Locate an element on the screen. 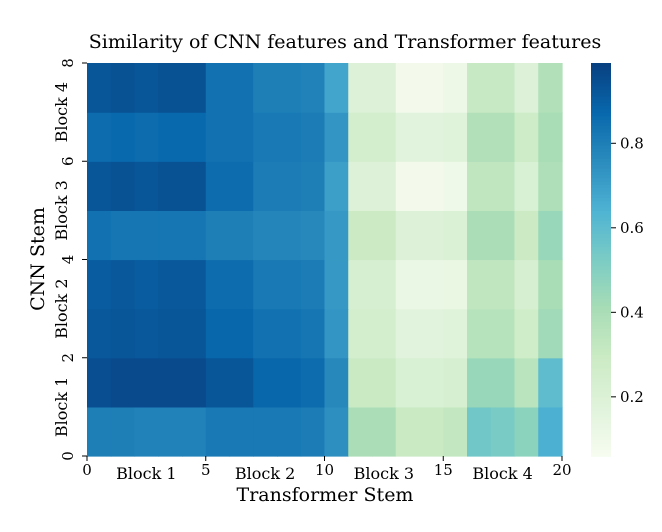  x-axis: 0 5 10 15 20 Block 1 Block 2 Block 3 Block 4 is located at coordinates (327, 469).